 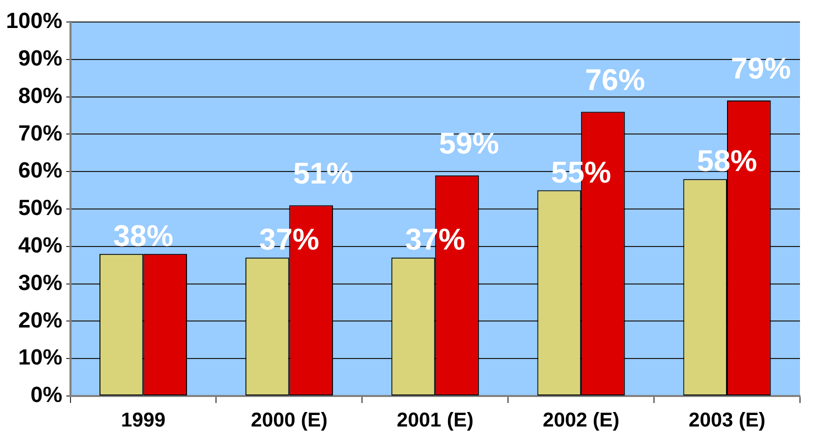 What do you see at coordinates (469, 143) in the screenshot?
I see `data-label: 59%` at bounding box center [469, 143].